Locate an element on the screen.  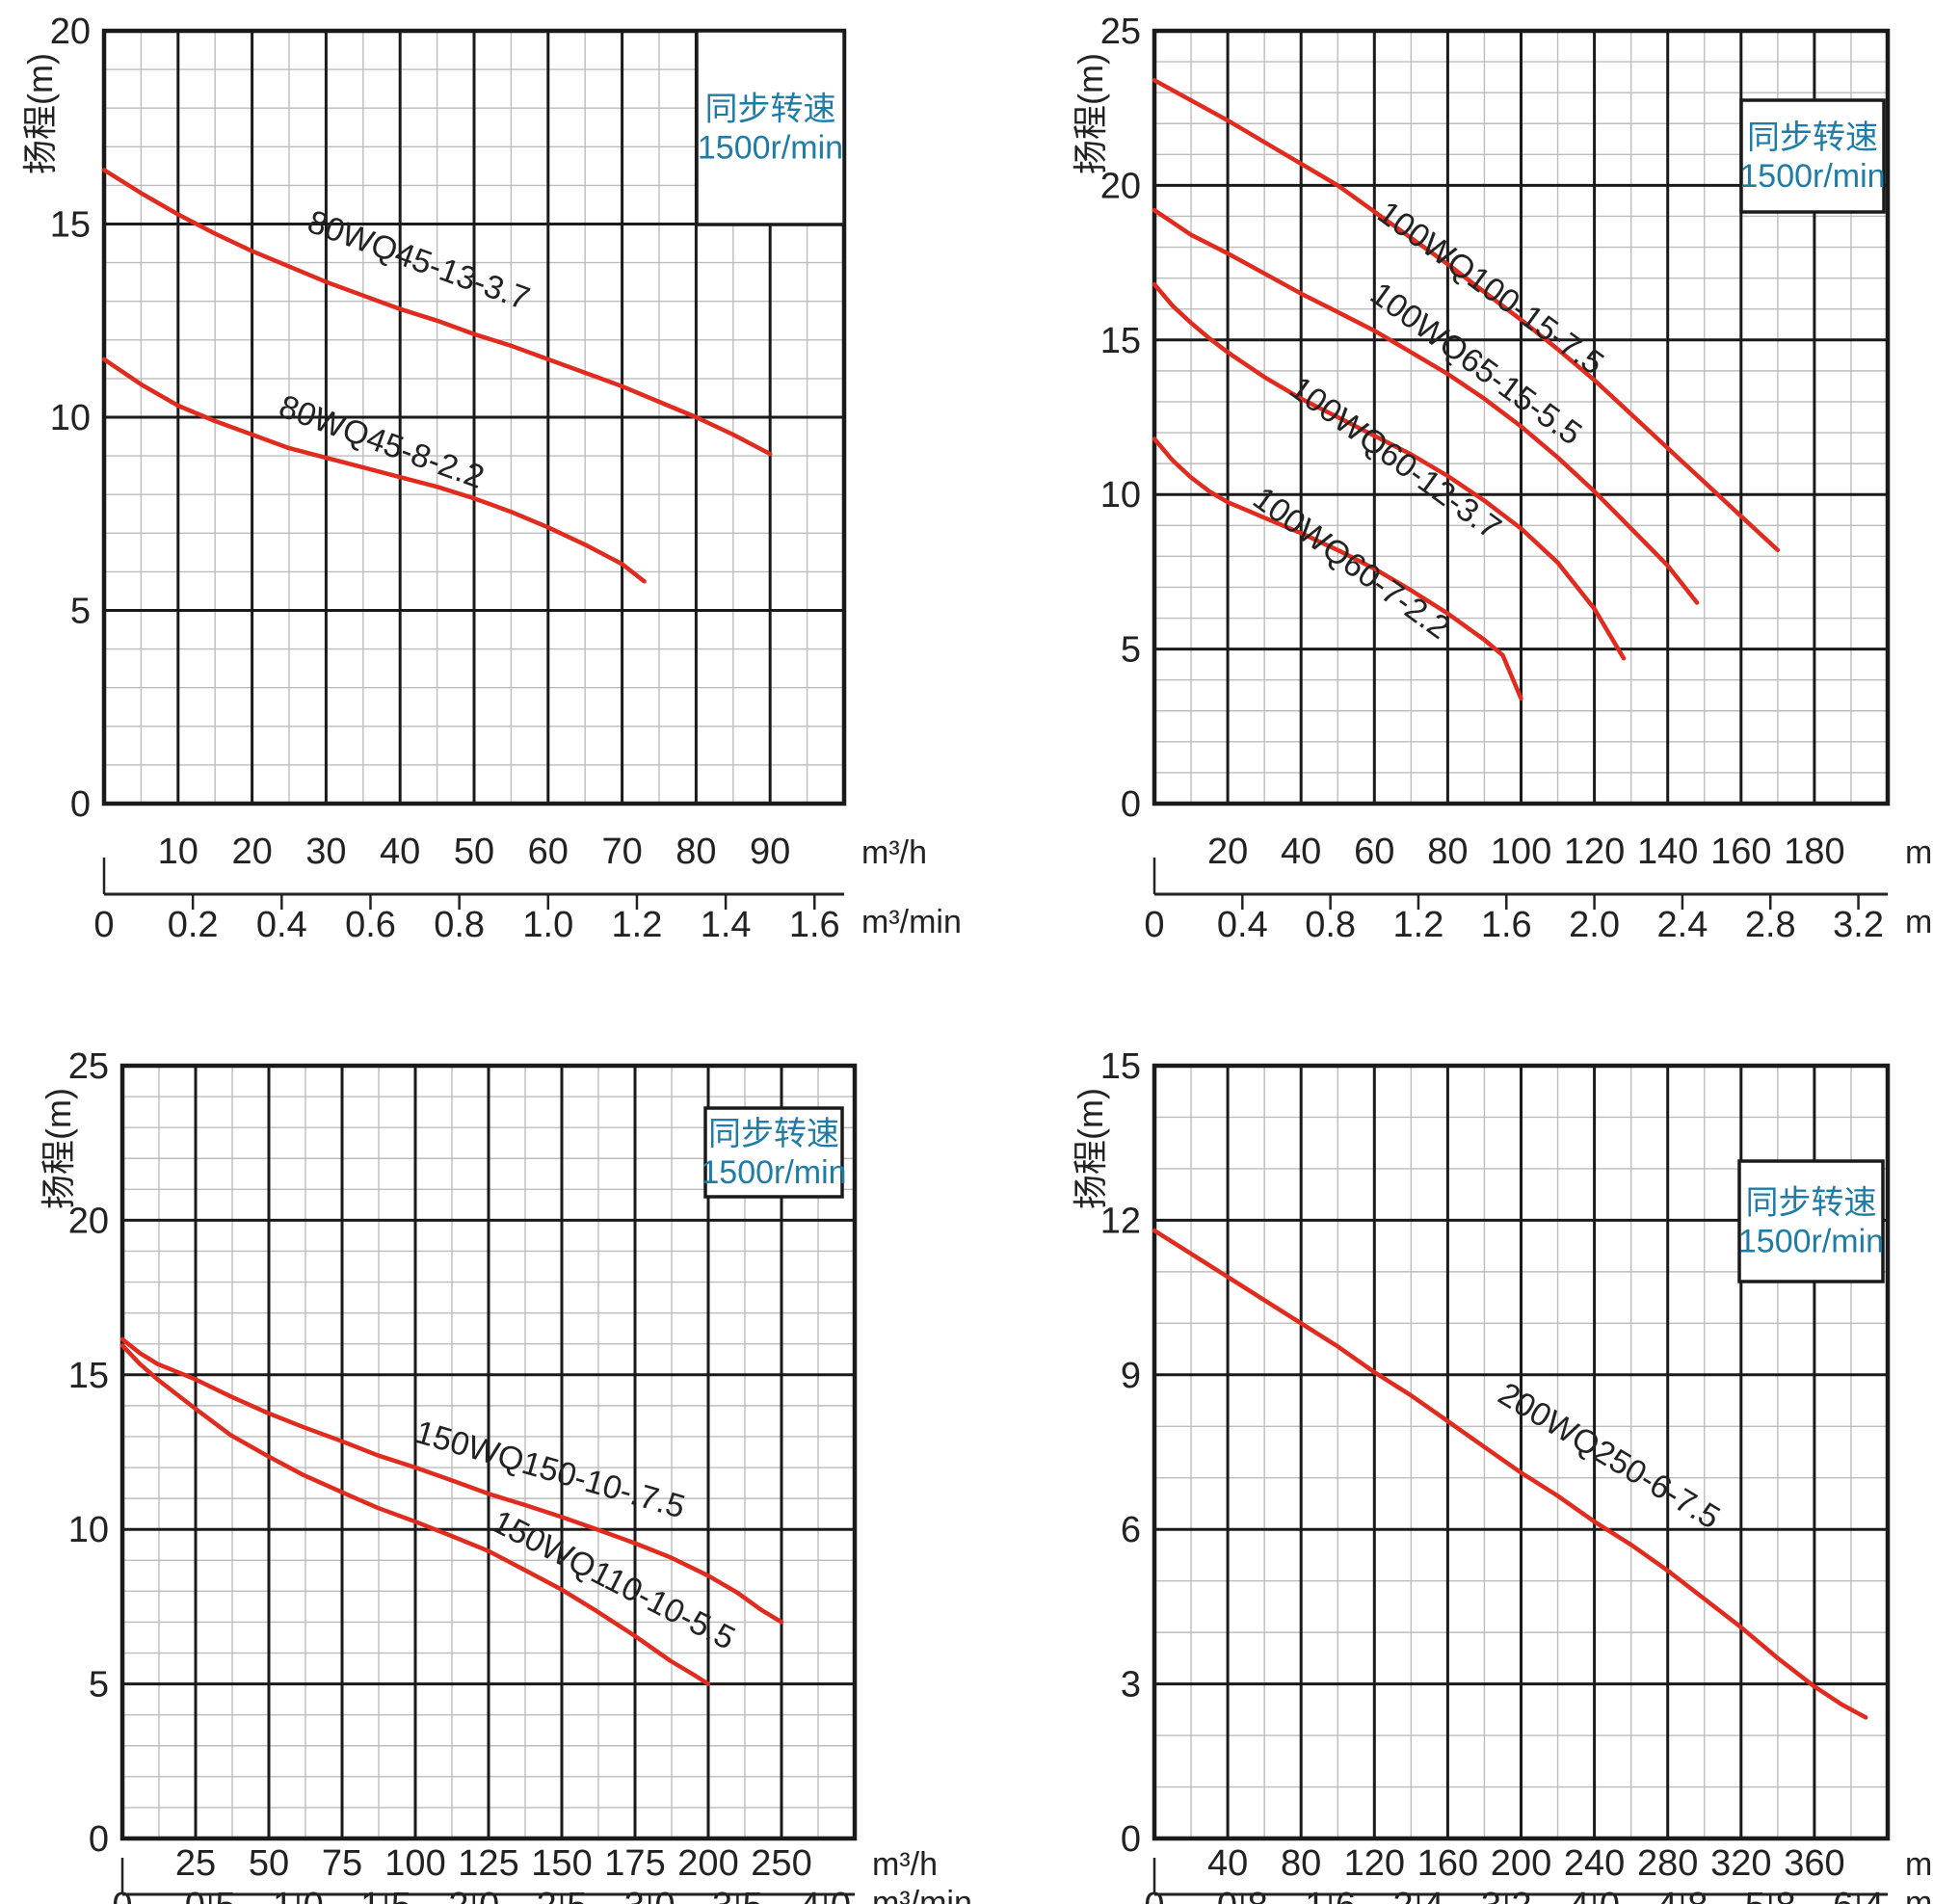
svg-text: 3.5 is located at coordinates (737, 1895).